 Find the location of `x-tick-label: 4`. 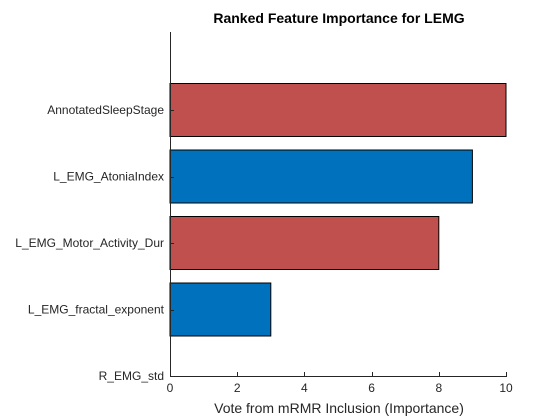

x-tick-label: 4 is located at coordinates (304, 388).